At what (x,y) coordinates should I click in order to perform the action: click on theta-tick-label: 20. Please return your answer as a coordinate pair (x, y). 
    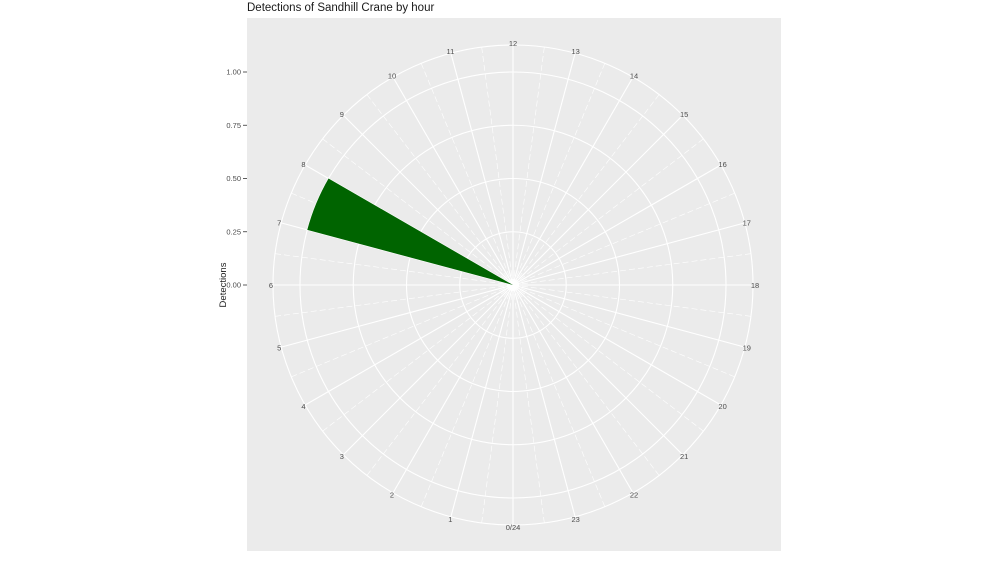
    Looking at the image, I should click on (722, 406).